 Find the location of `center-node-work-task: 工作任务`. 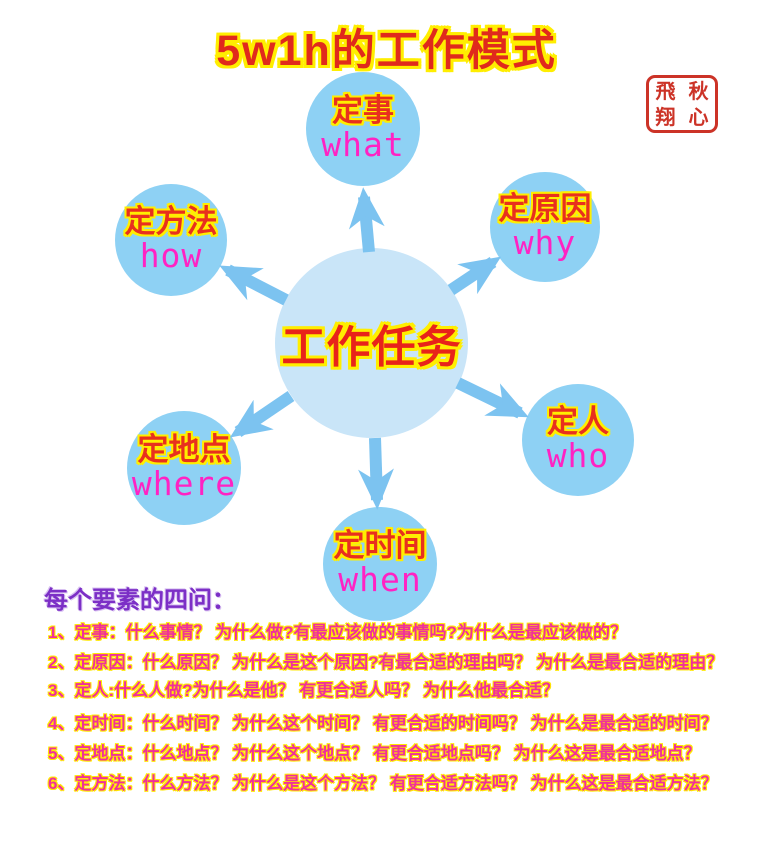

center-node-work-task: 工作任务 is located at coordinates (371, 343).